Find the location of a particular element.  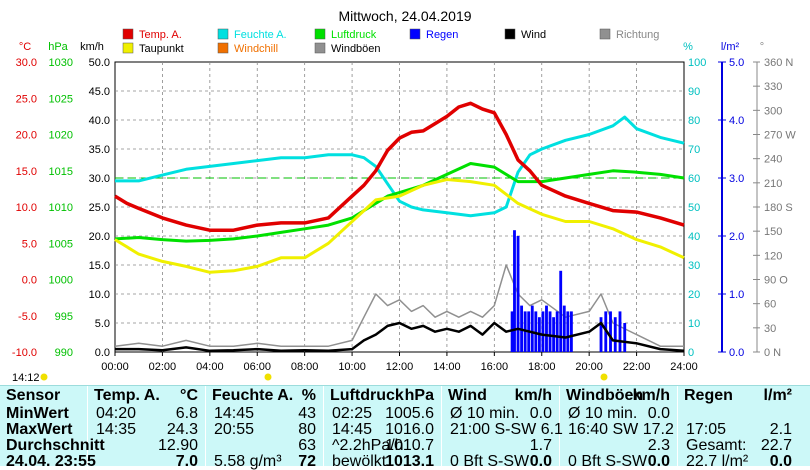

pressure-tick-label: 1010 is located at coordinates (61, 208).